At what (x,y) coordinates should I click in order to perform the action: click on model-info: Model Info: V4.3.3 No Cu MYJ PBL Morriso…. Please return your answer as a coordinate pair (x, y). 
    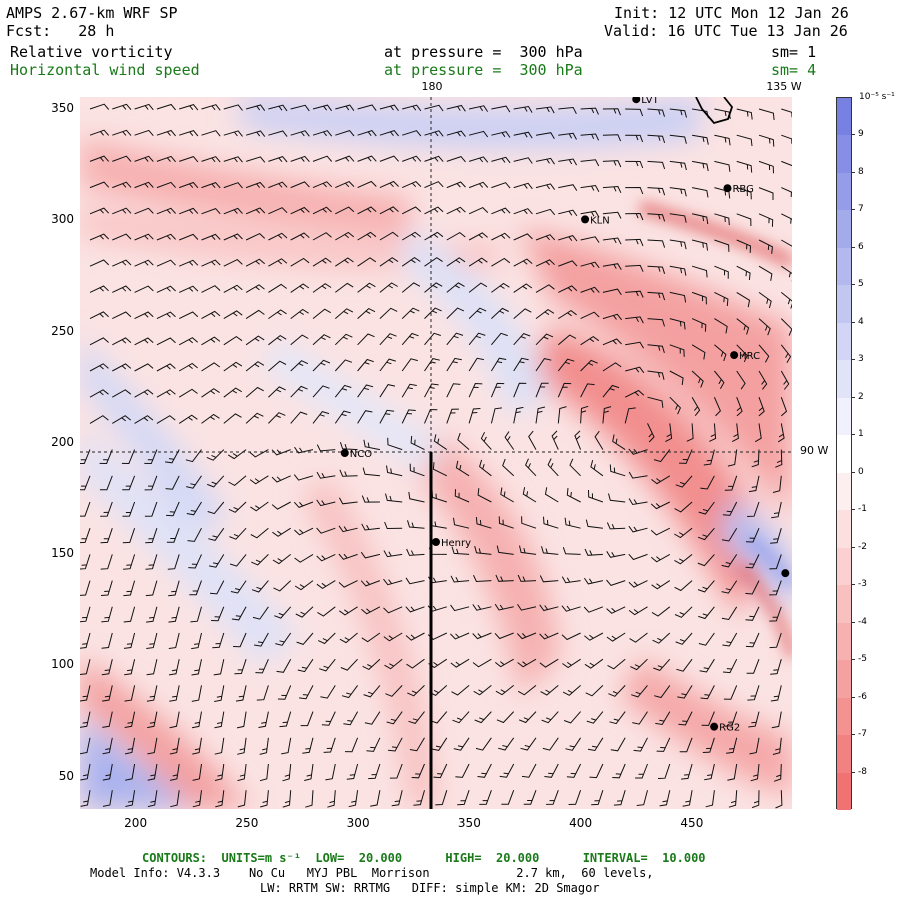
    Looking at the image, I should click on (372, 873).